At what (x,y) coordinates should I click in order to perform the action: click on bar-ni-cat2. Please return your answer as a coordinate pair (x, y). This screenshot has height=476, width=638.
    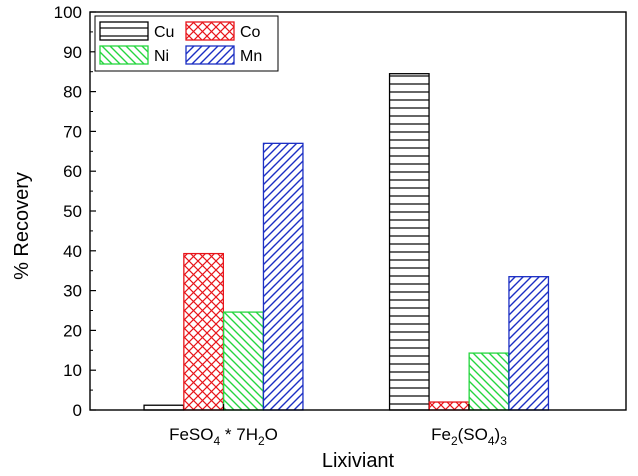
    Looking at the image, I should click on (489, 381).